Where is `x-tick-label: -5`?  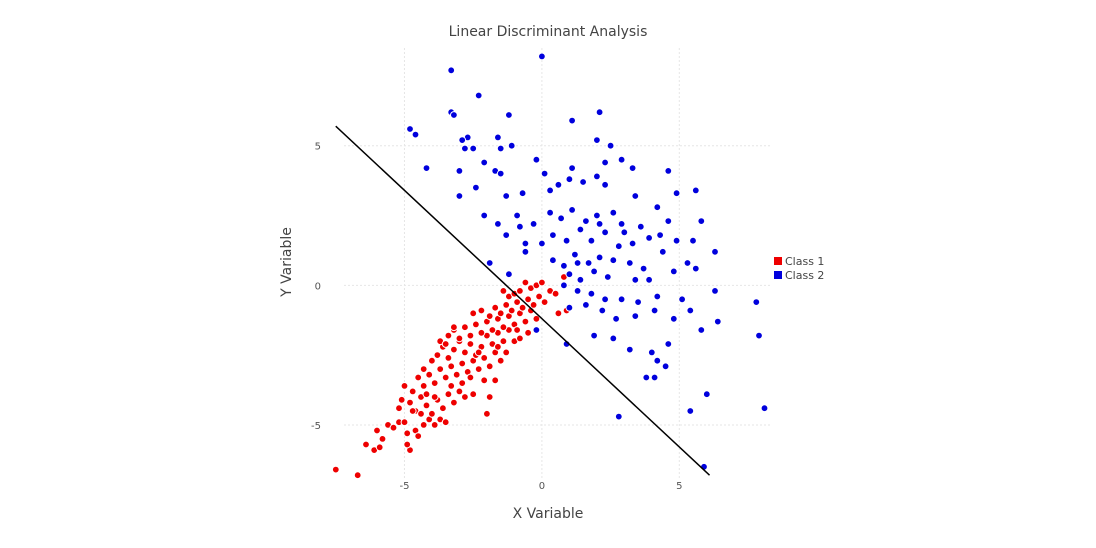 x-tick-label: -5 is located at coordinates (404, 486).